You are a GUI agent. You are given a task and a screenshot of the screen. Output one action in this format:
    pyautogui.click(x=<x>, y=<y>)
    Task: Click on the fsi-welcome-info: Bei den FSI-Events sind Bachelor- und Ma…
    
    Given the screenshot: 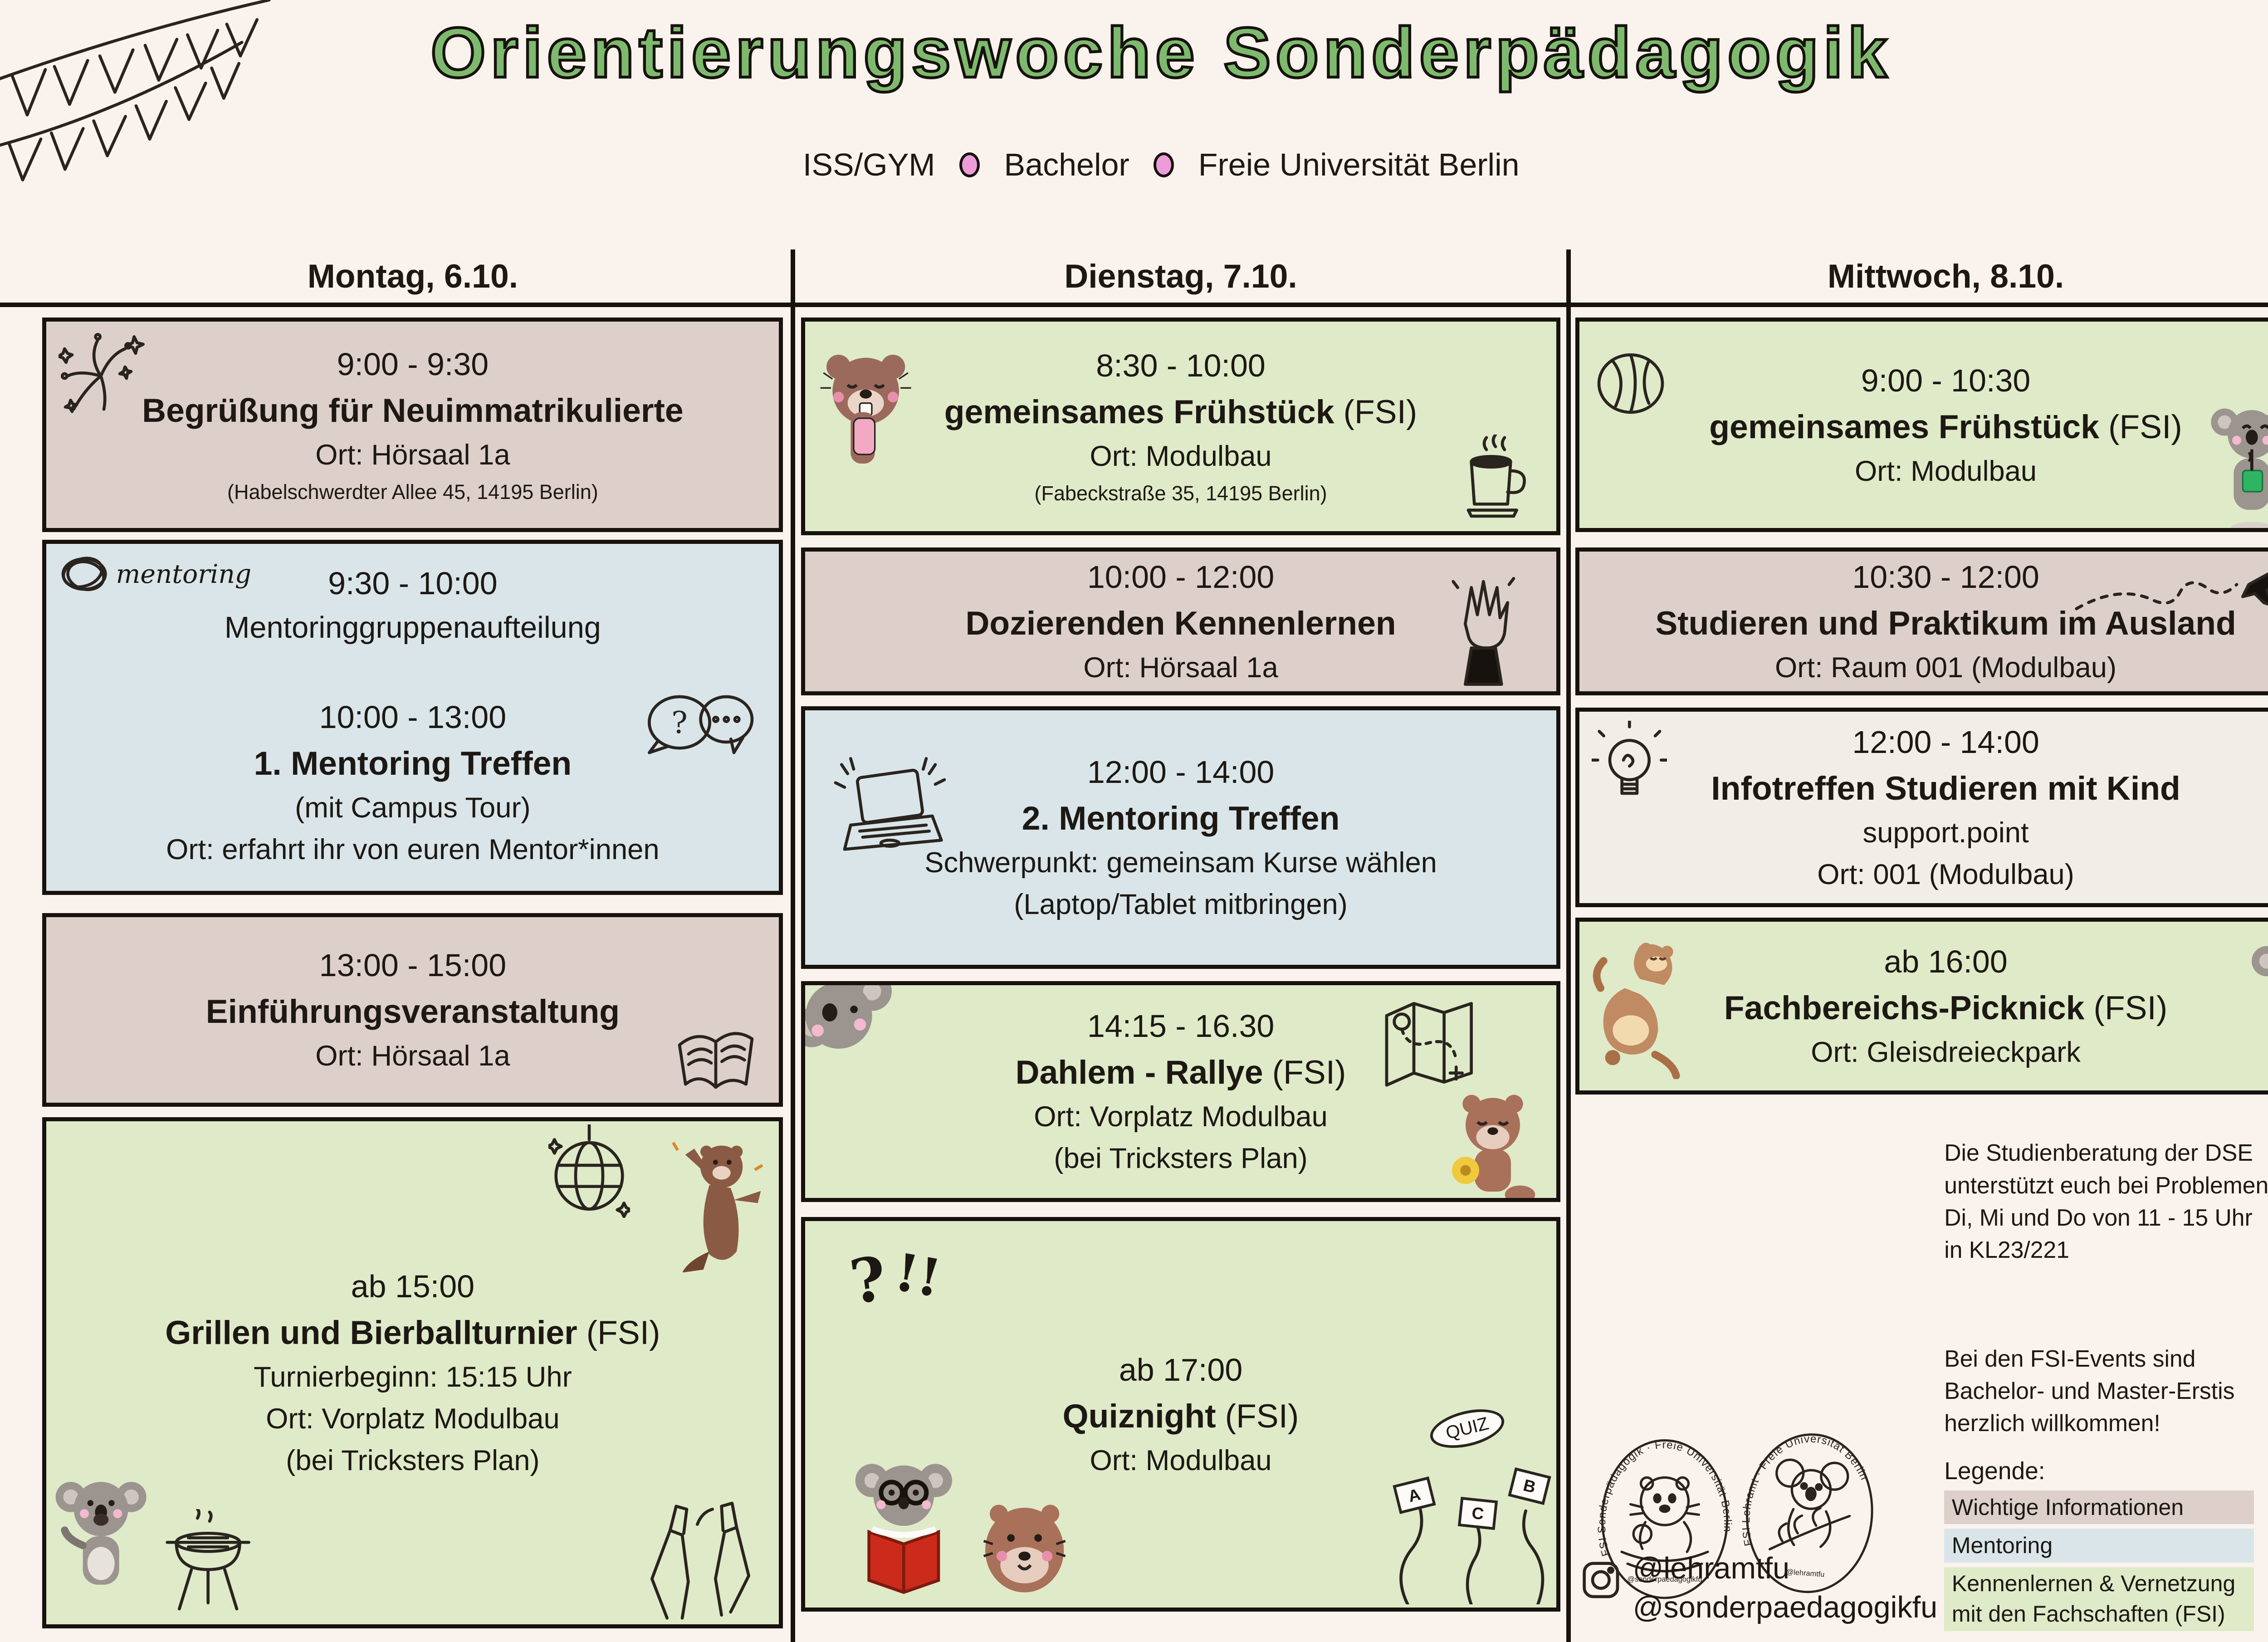 What is the action you would take?
    pyautogui.click(x=2089, y=1391)
    